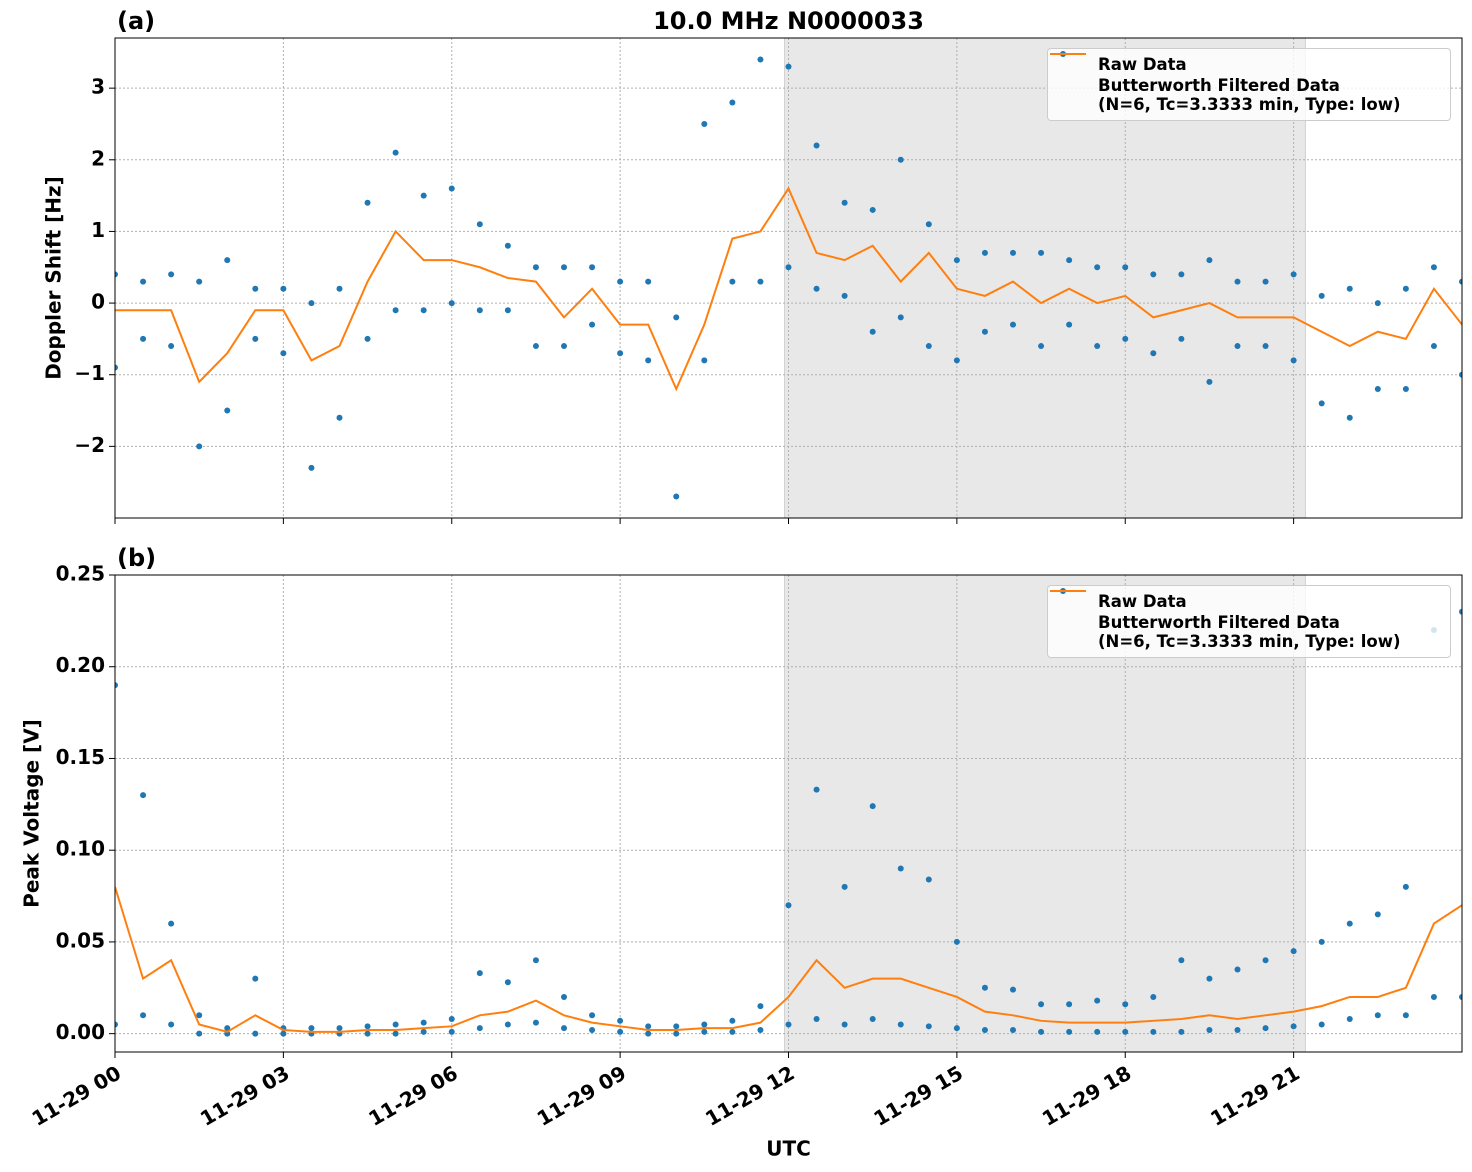 Image resolution: width=1472 pixels, height=1172 pixels. Describe the element at coordinates (582, 1096) in the screenshot. I see `x-tick-label: 11-29 09` at that location.